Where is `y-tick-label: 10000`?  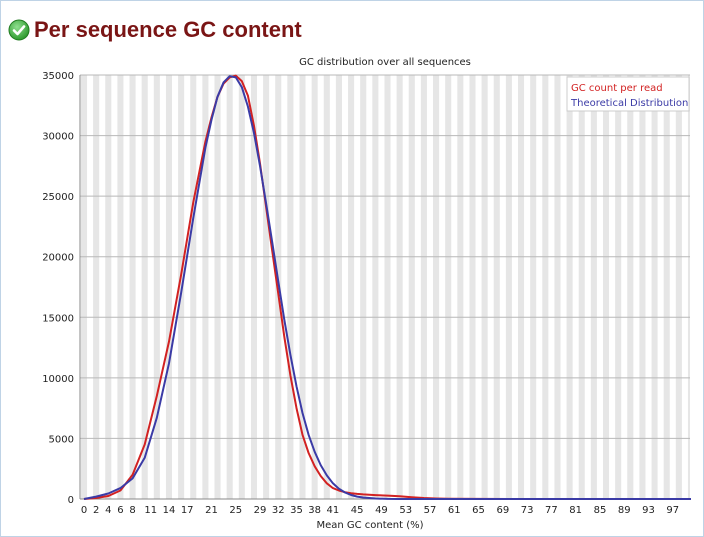
y-tick-label: 10000 is located at coordinates (58, 379).